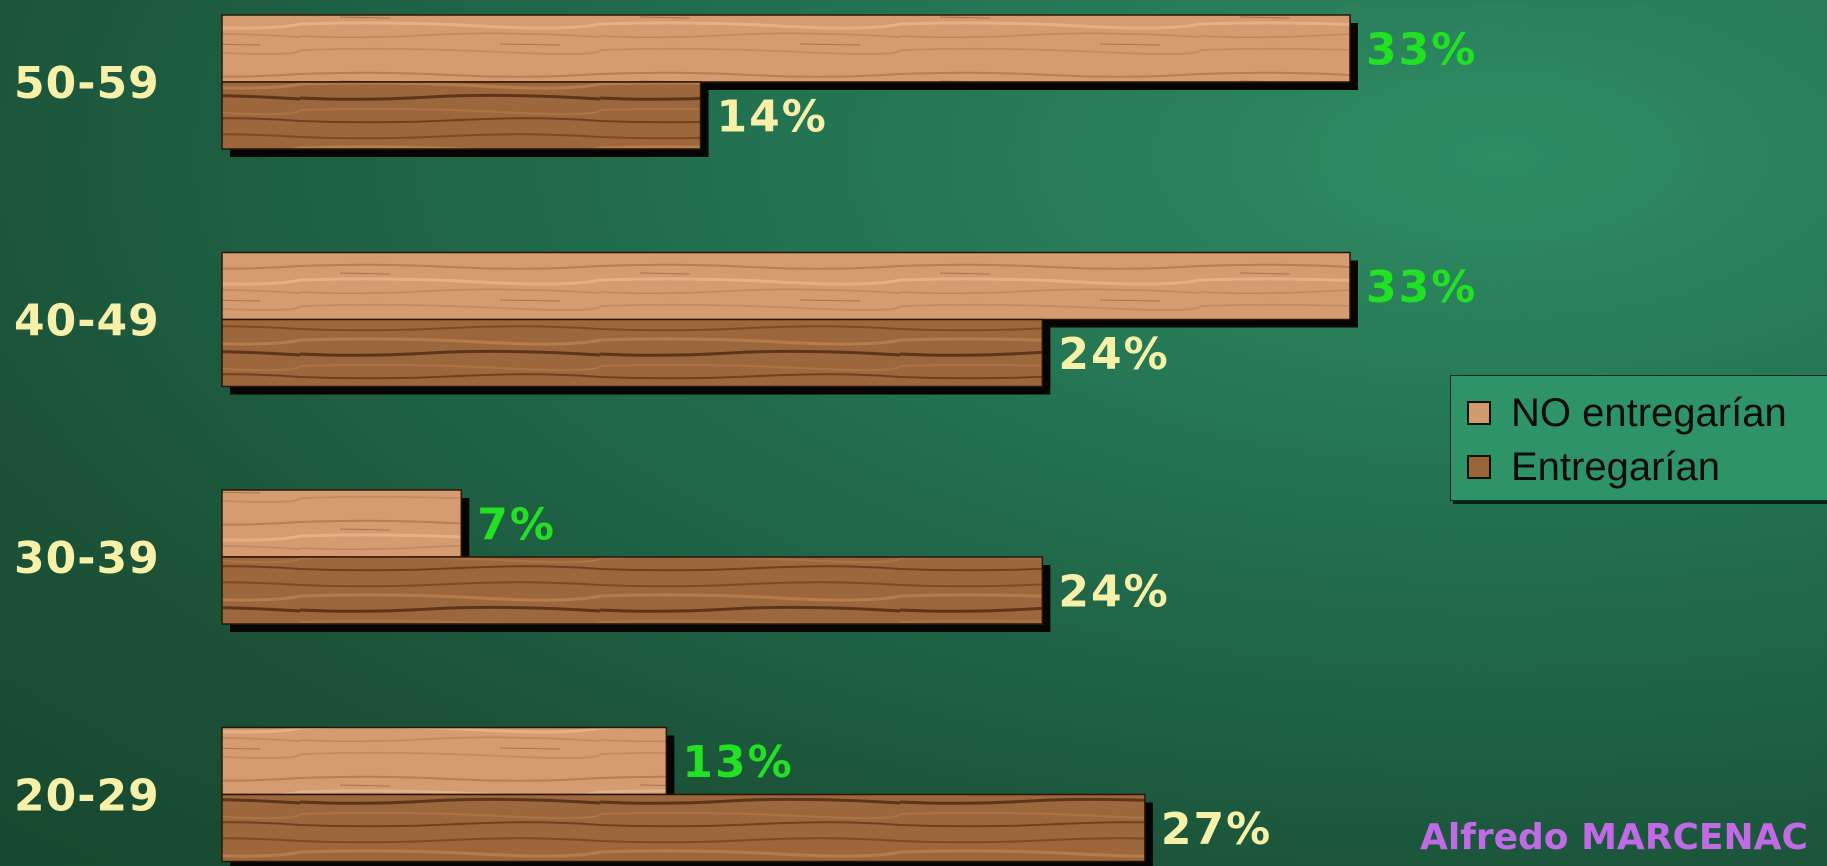  What do you see at coordinates (516, 525) in the screenshot?
I see `data-label: 7%` at bounding box center [516, 525].